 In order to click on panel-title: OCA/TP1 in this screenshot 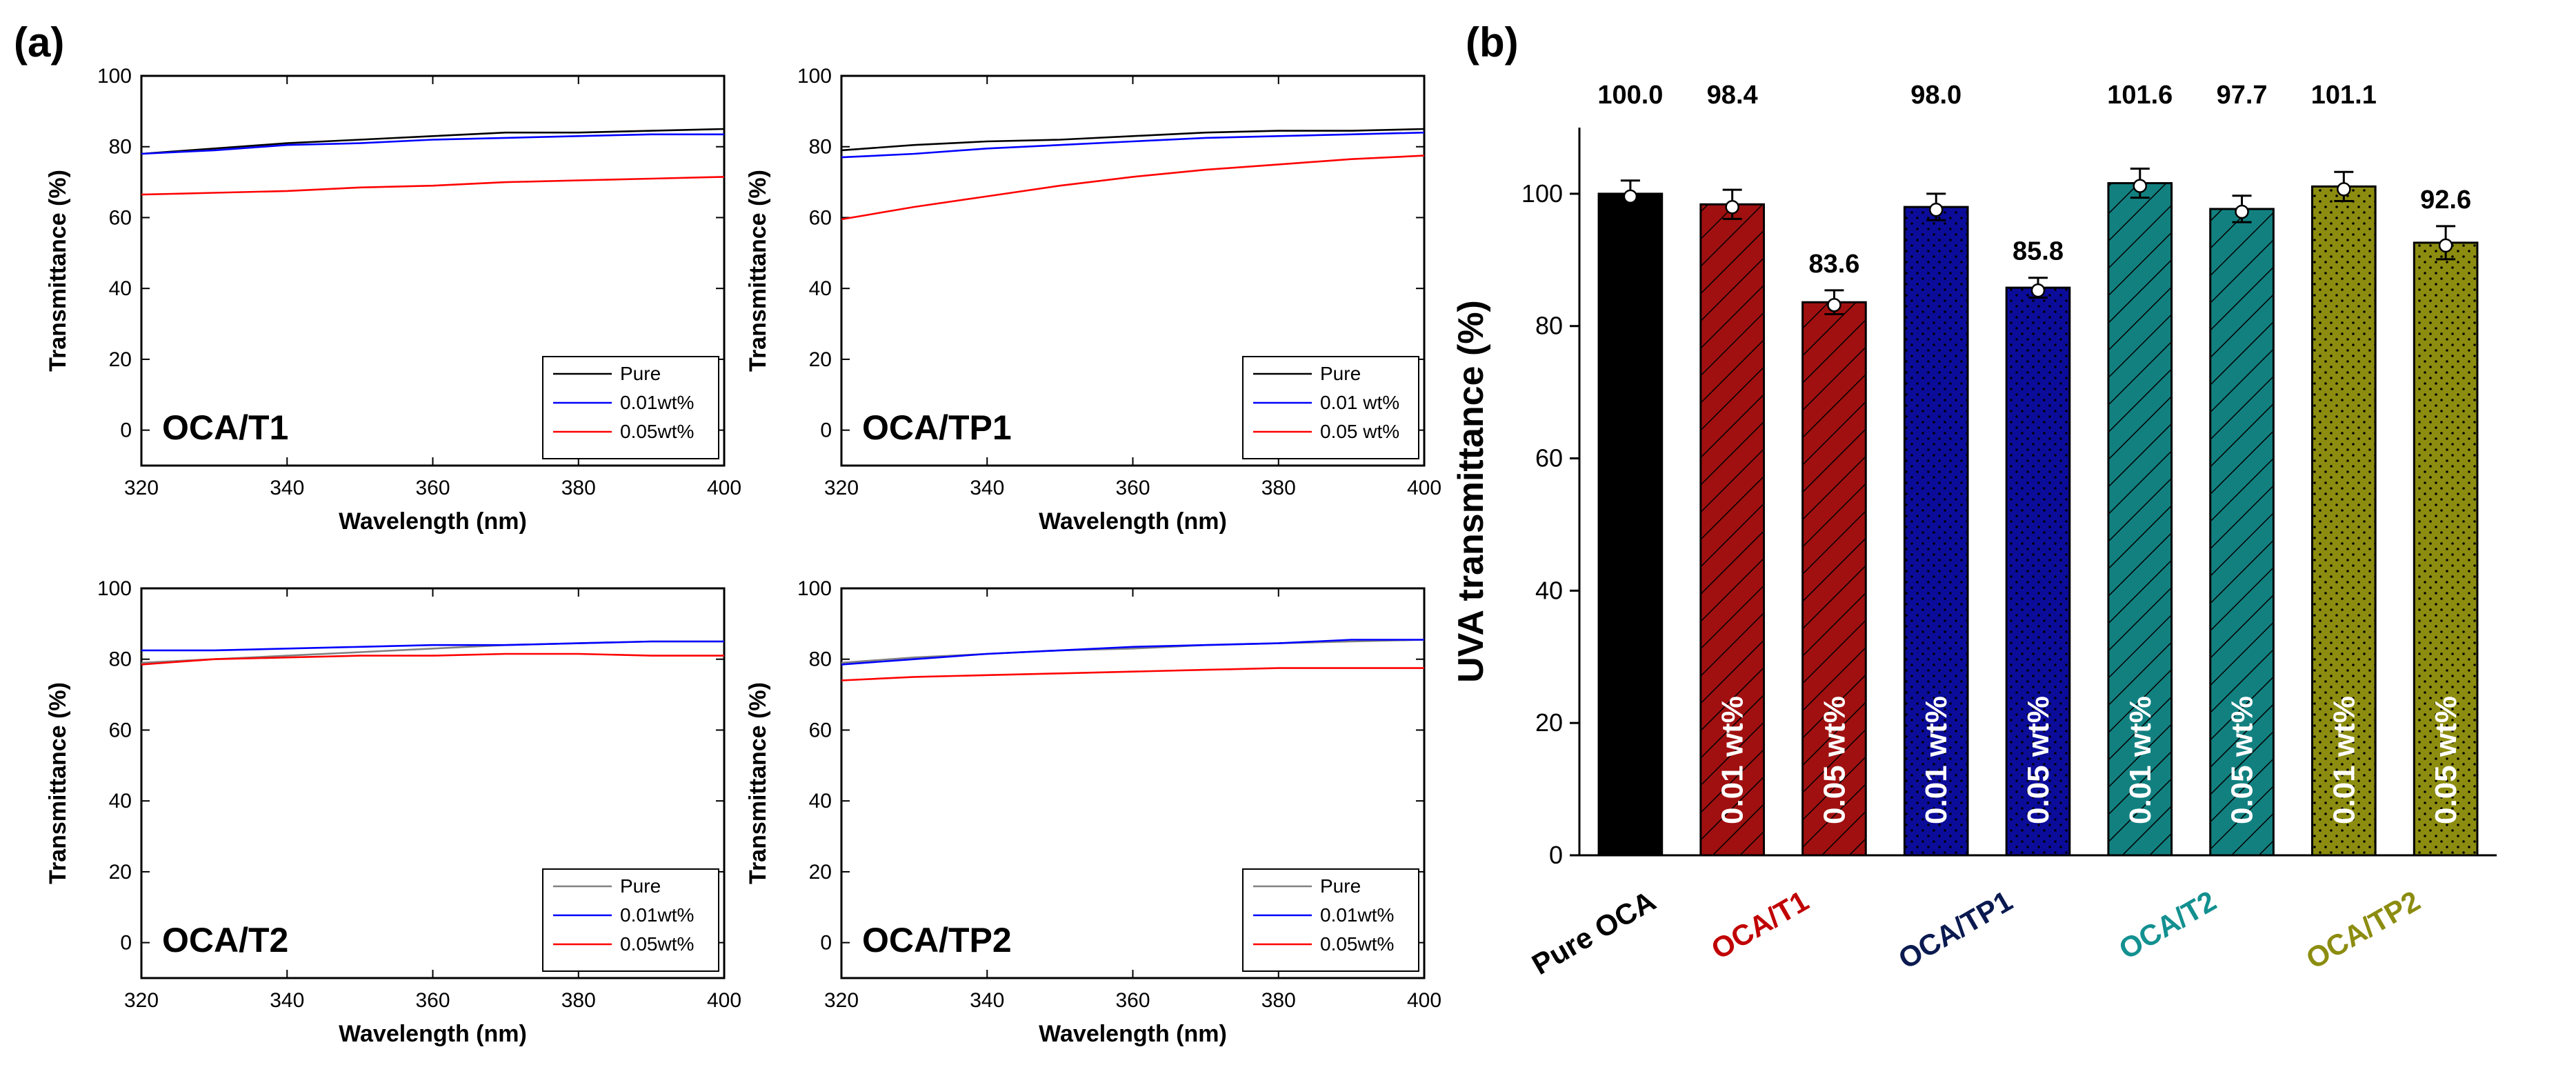, I will do `click(937, 427)`.